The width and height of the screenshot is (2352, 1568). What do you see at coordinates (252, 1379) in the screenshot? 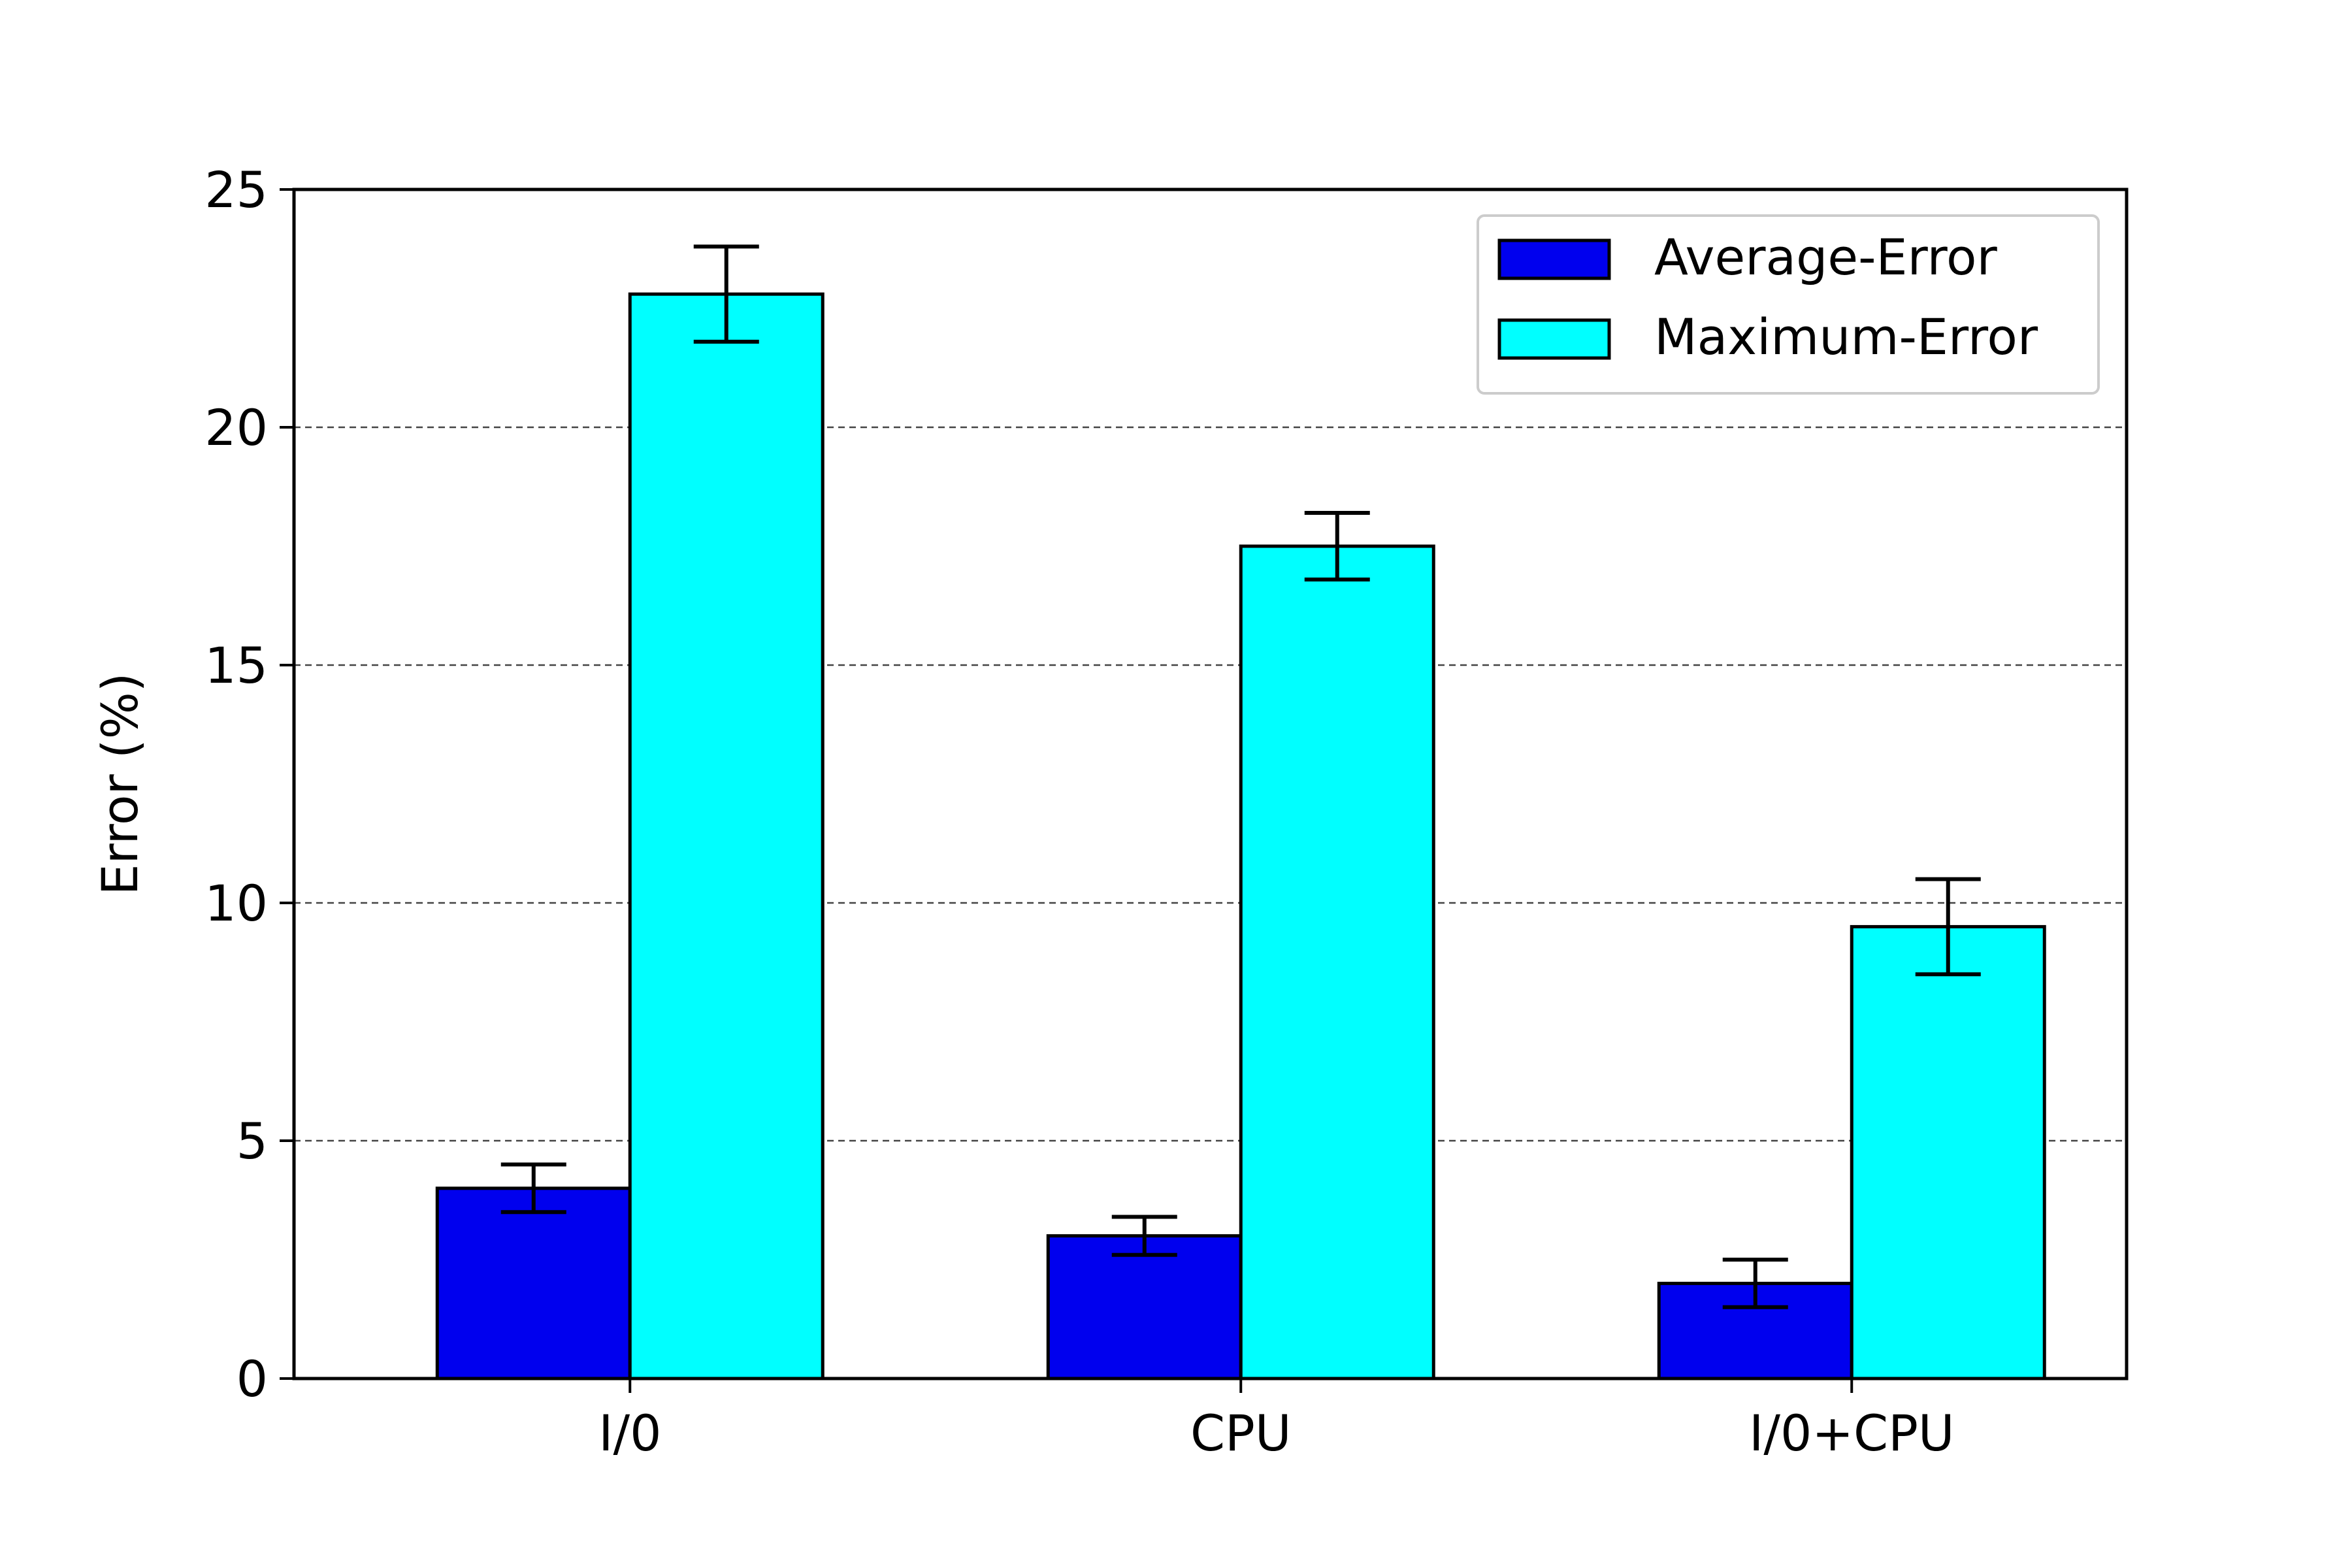
I see `y-tick-label: 0` at bounding box center [252, 1379].